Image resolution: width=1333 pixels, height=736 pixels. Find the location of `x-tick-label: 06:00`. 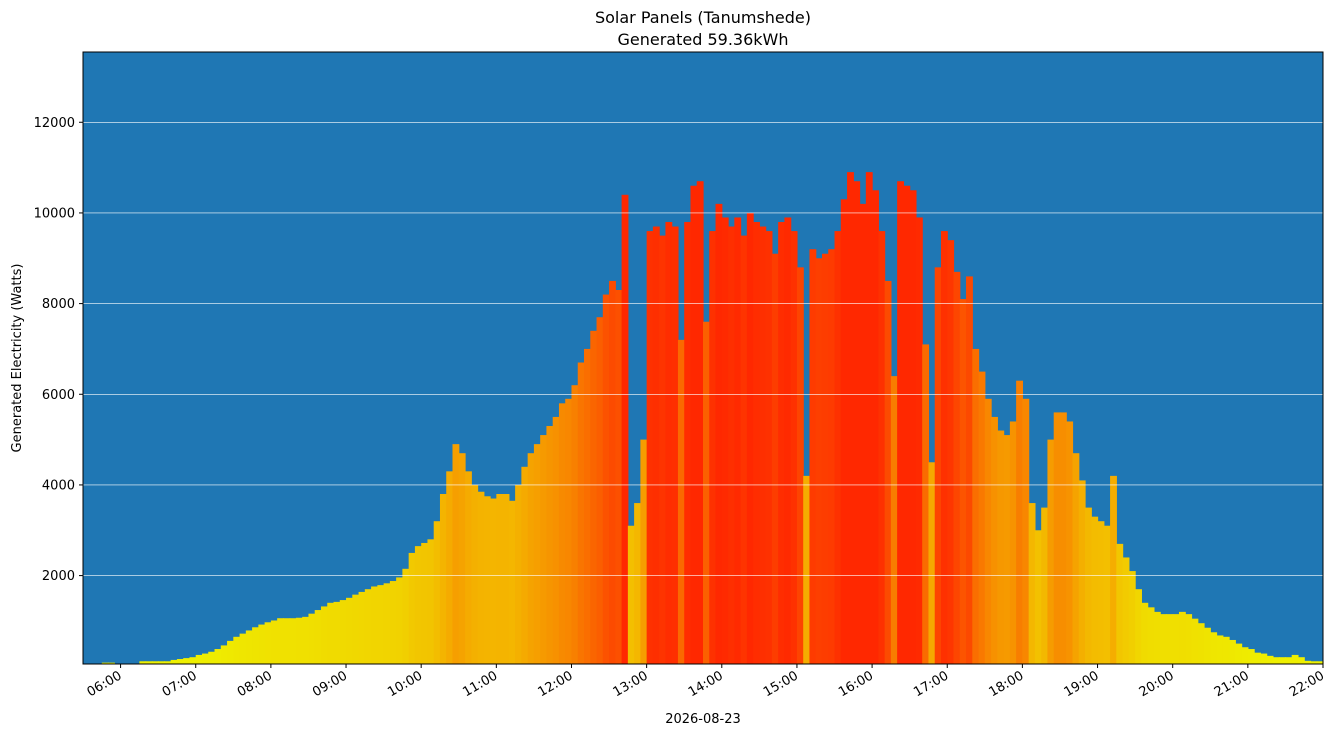

x-tick-label: 06:00 is located at coordinates (105, 684).